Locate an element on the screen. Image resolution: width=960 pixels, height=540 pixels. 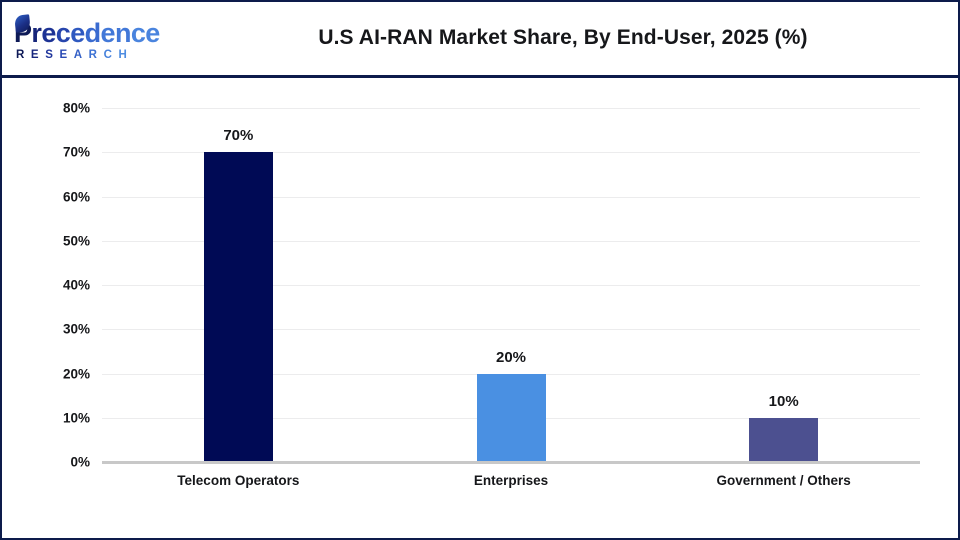
y-axis-tick-label: 80% is located at coordinates (76, 108).